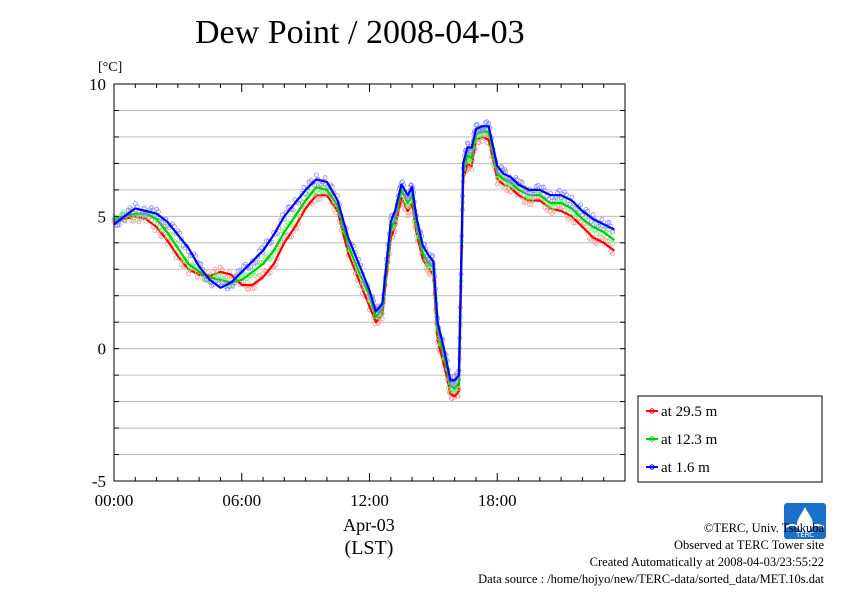  I want to click on terc-logo-icon: TERC, so click(805, 523).